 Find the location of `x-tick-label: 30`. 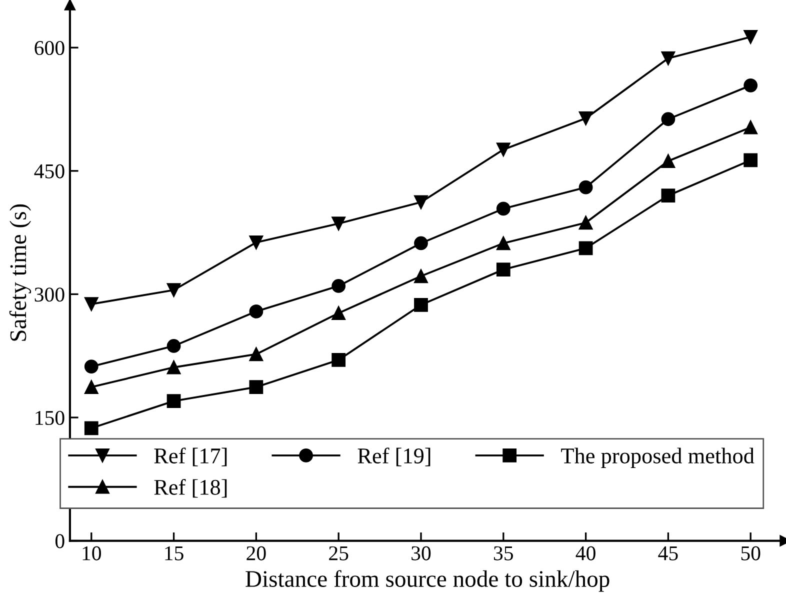

x-tick-label: 30 is located at coordinates (421, 553).